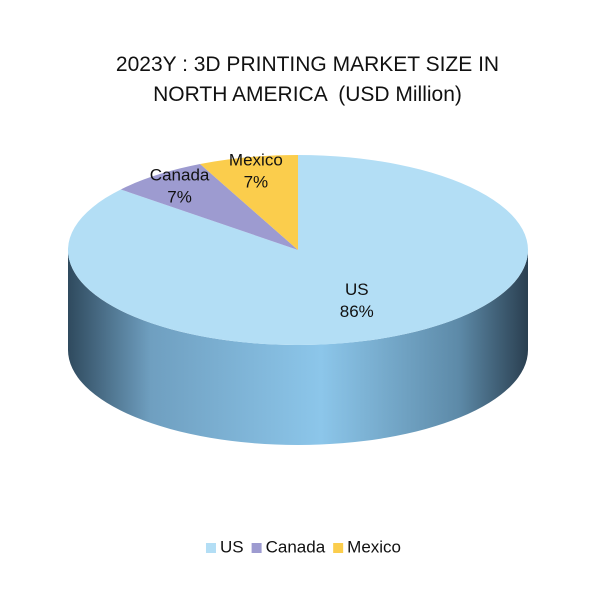 This screenshot has height=590, width=615. Describe the element at coordinates (374, 546) in the screenshot. I see `legend-label: Mexico` at that location.